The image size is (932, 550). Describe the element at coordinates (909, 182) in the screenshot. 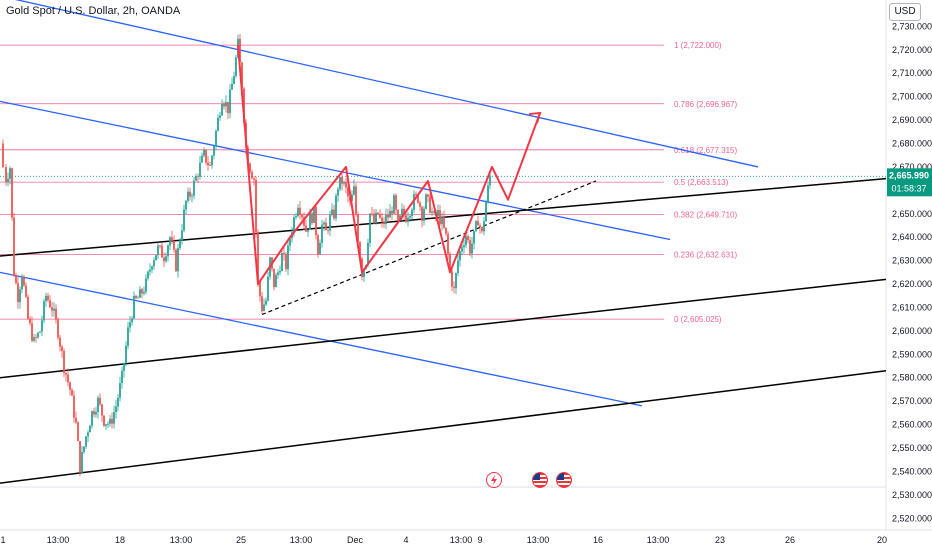

I see `last-price-box` at that location.